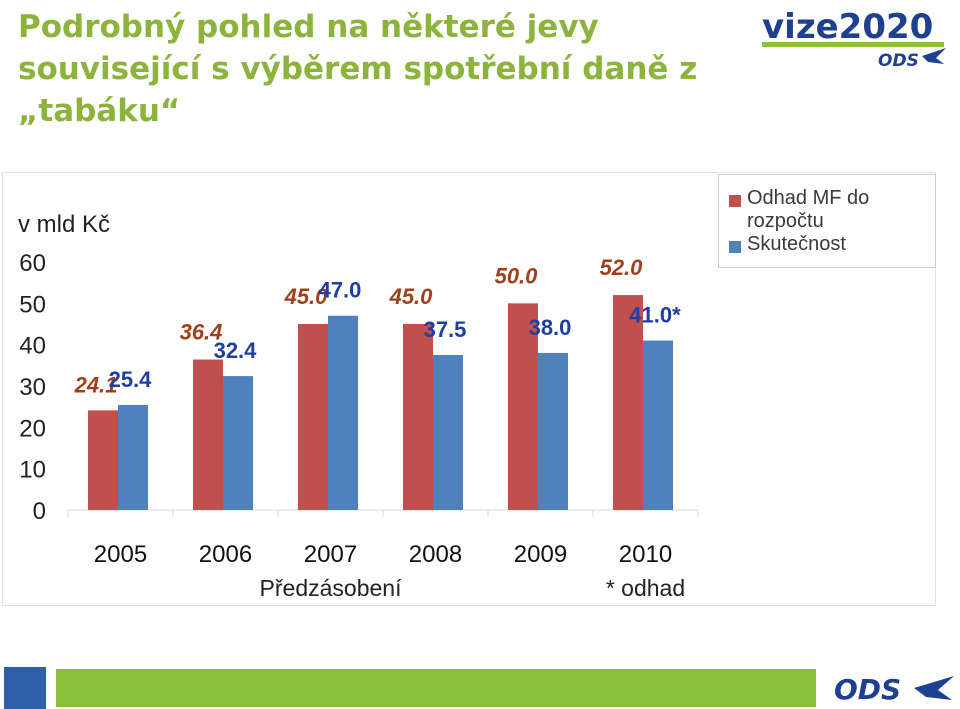 The width and height of the screenshot is (960, 709). I want to click on footer-ods-logo: ODS, so click(894, 689).